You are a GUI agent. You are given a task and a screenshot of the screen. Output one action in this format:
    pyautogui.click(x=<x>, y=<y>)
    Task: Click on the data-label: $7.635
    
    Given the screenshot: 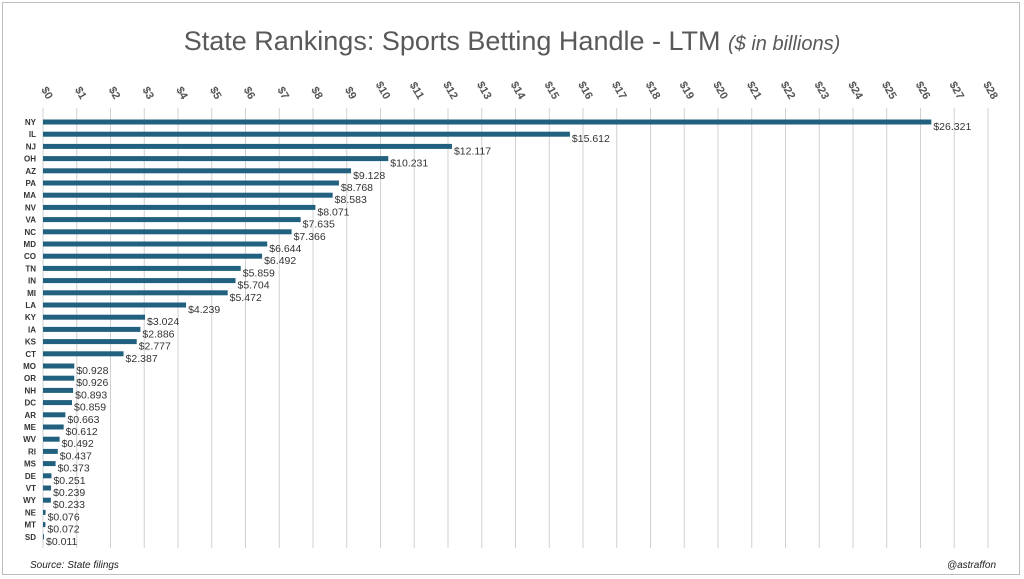 What is the action you would take?
    pyautogui.click(x=319, y=225)
    